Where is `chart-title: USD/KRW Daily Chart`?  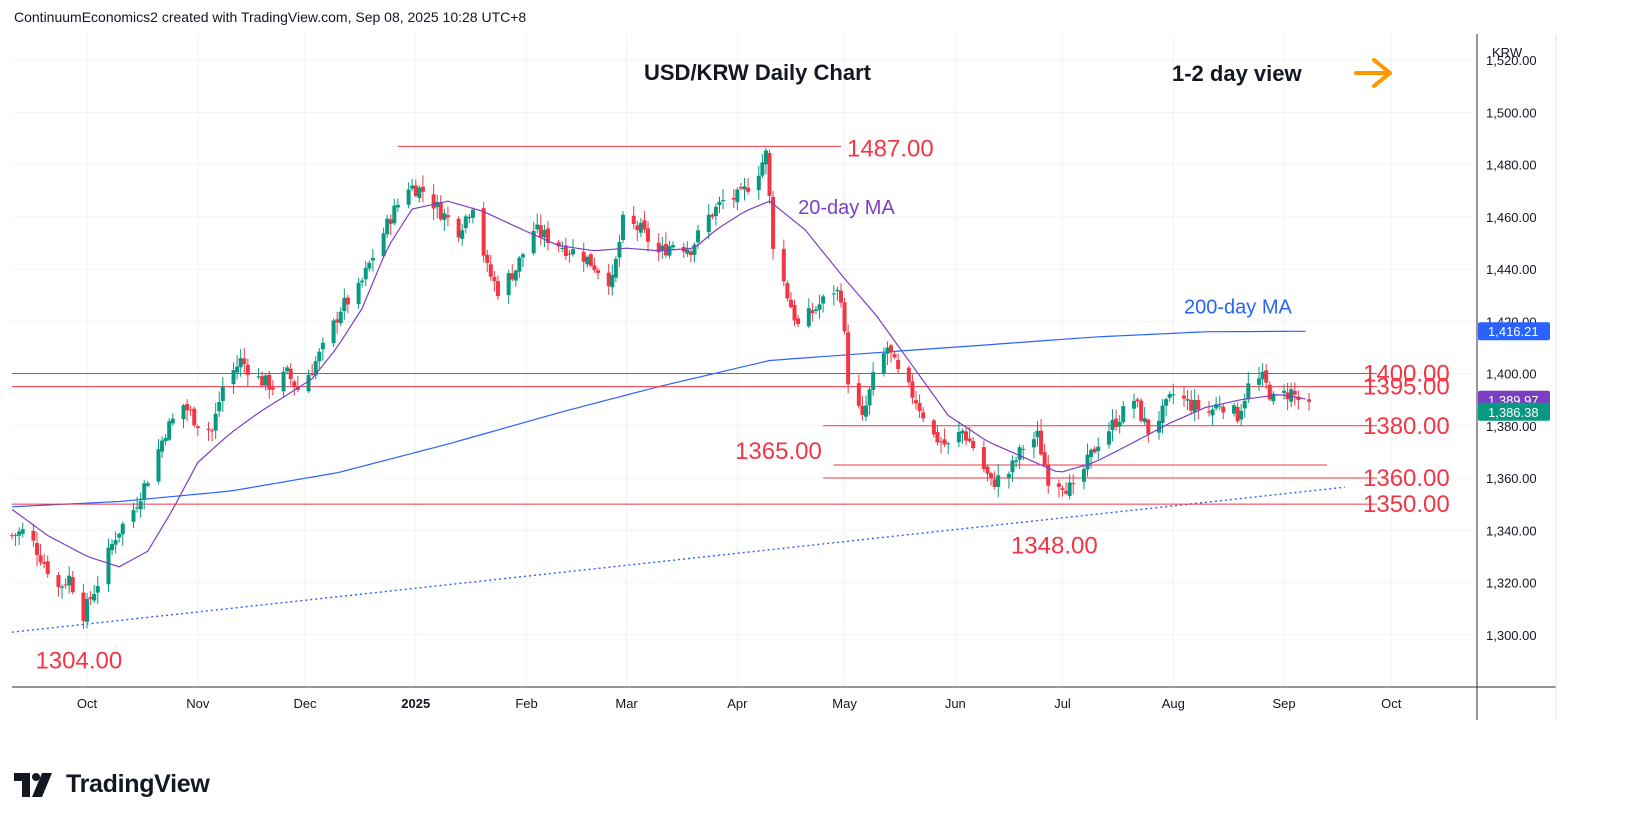 chart-title: USD/KRW Daily Chart is located at coordinates (758, 72).